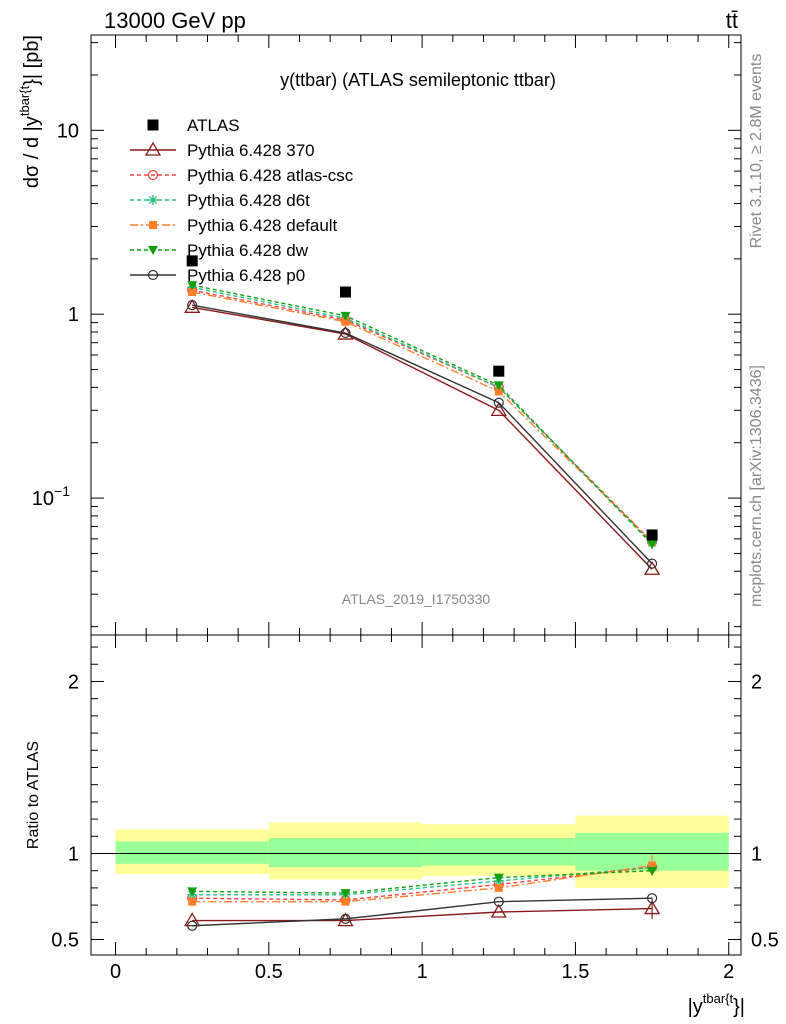  Describe the element at coordinates (43, 499) in the screenshot. I see `main-ytick-label-base: 10` at that location.